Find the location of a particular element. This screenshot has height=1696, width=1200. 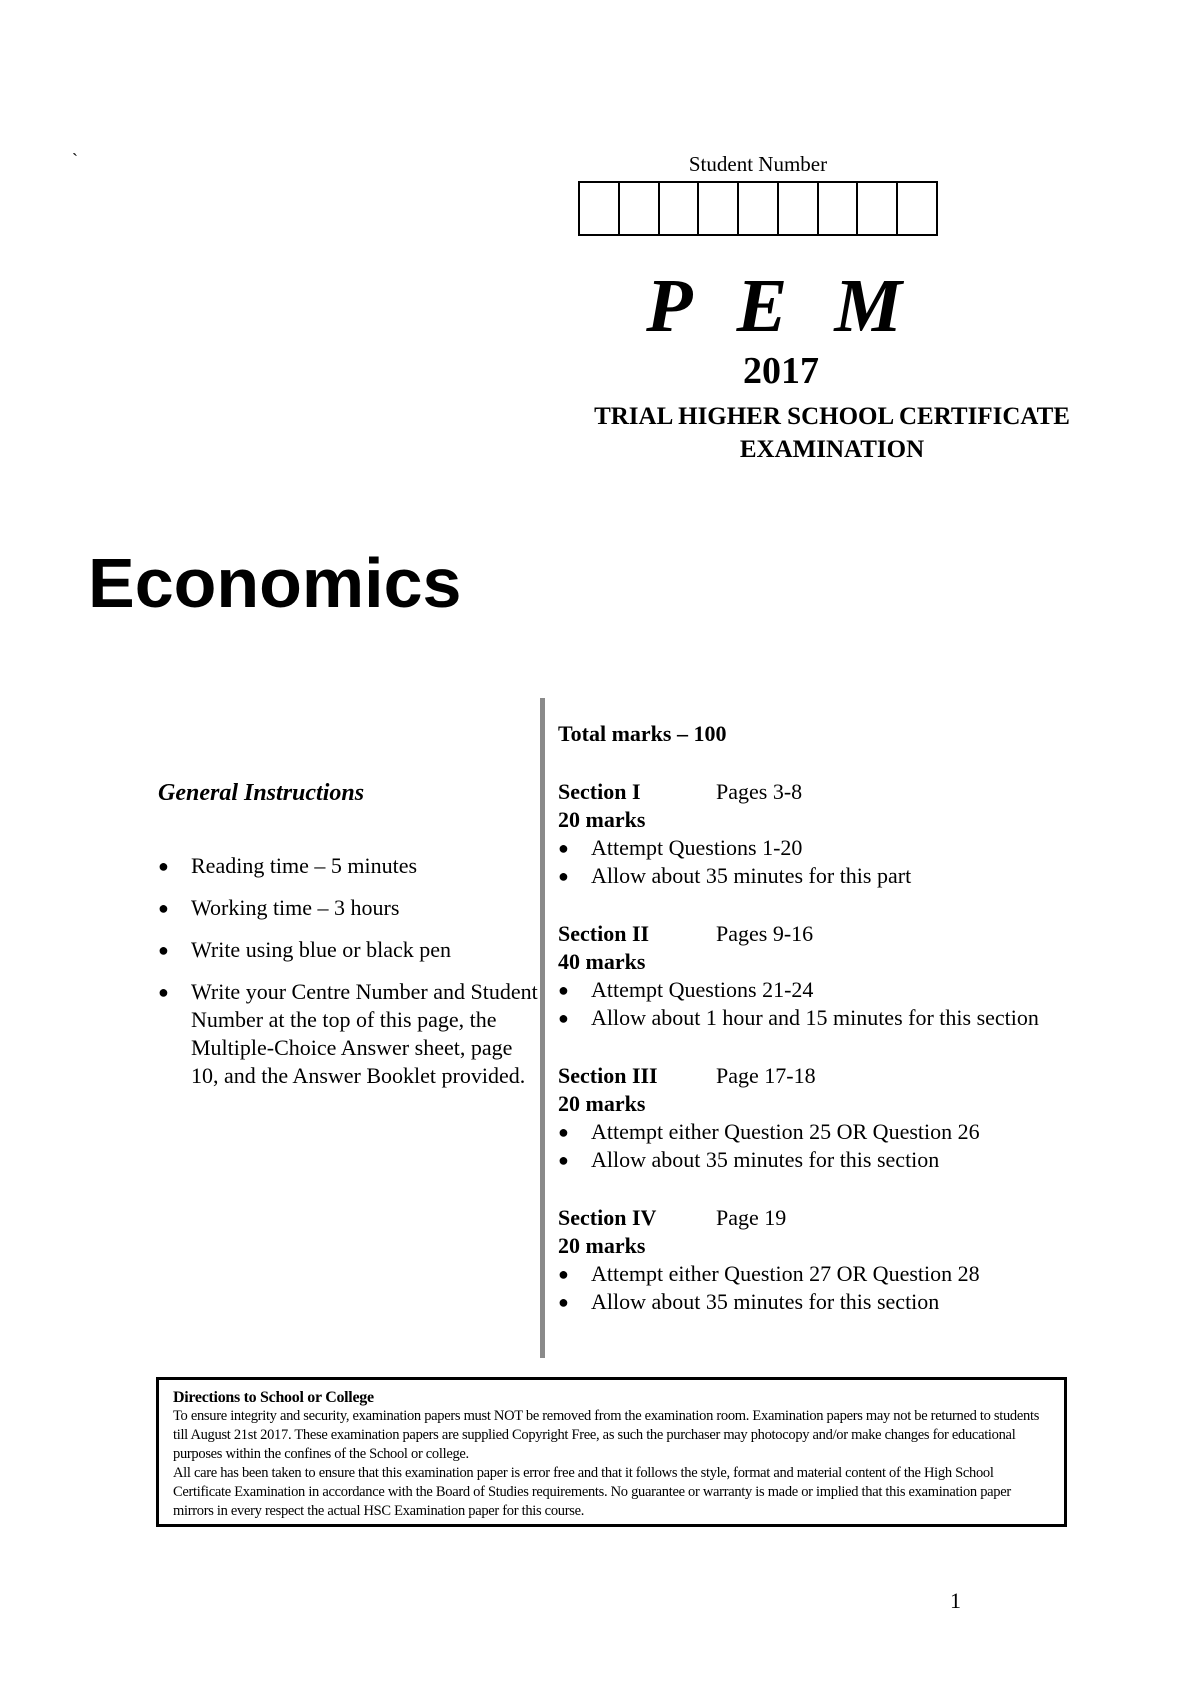

list-item: ● Attempt Questions 1-20 is located at coordinates (838, 848).